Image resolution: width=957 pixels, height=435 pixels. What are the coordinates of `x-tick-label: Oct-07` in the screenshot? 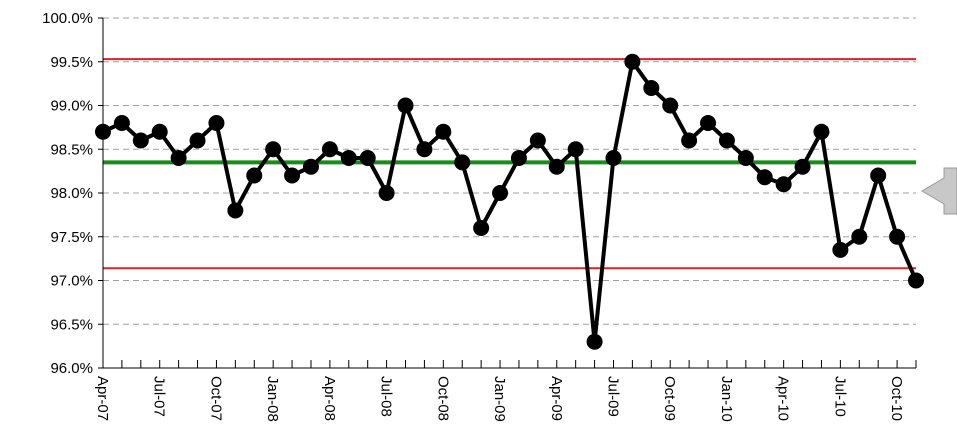 It's located at (215, 398).